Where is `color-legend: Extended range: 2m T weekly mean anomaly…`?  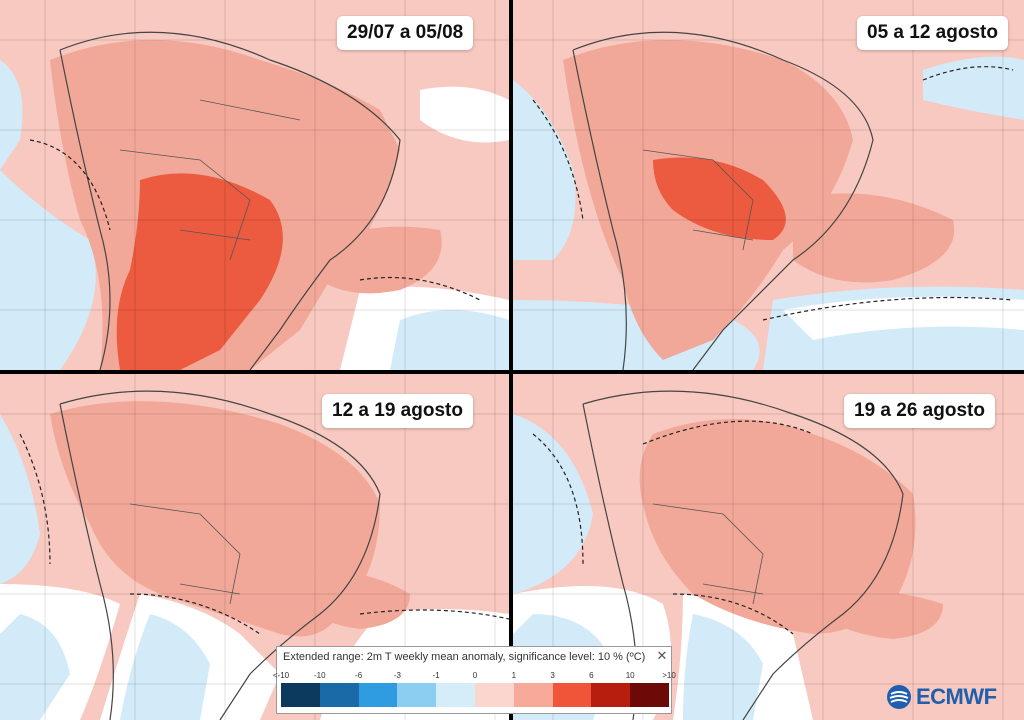
color-legend: Extended range: 2m T weekly mean anomaly… is located at coordinates (474, 680).